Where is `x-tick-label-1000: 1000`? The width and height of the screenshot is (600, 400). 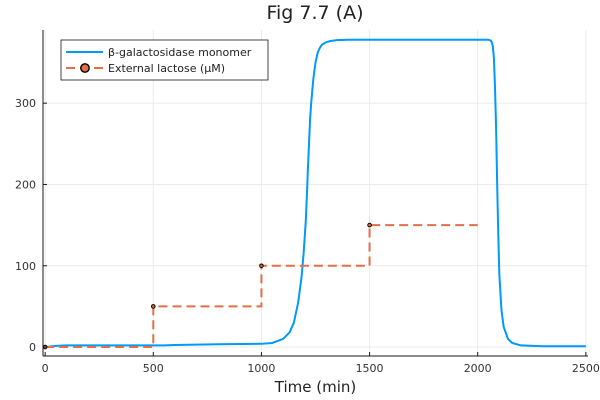
x-tick-label-1000: 1000 is located at coordinates (261, 368).